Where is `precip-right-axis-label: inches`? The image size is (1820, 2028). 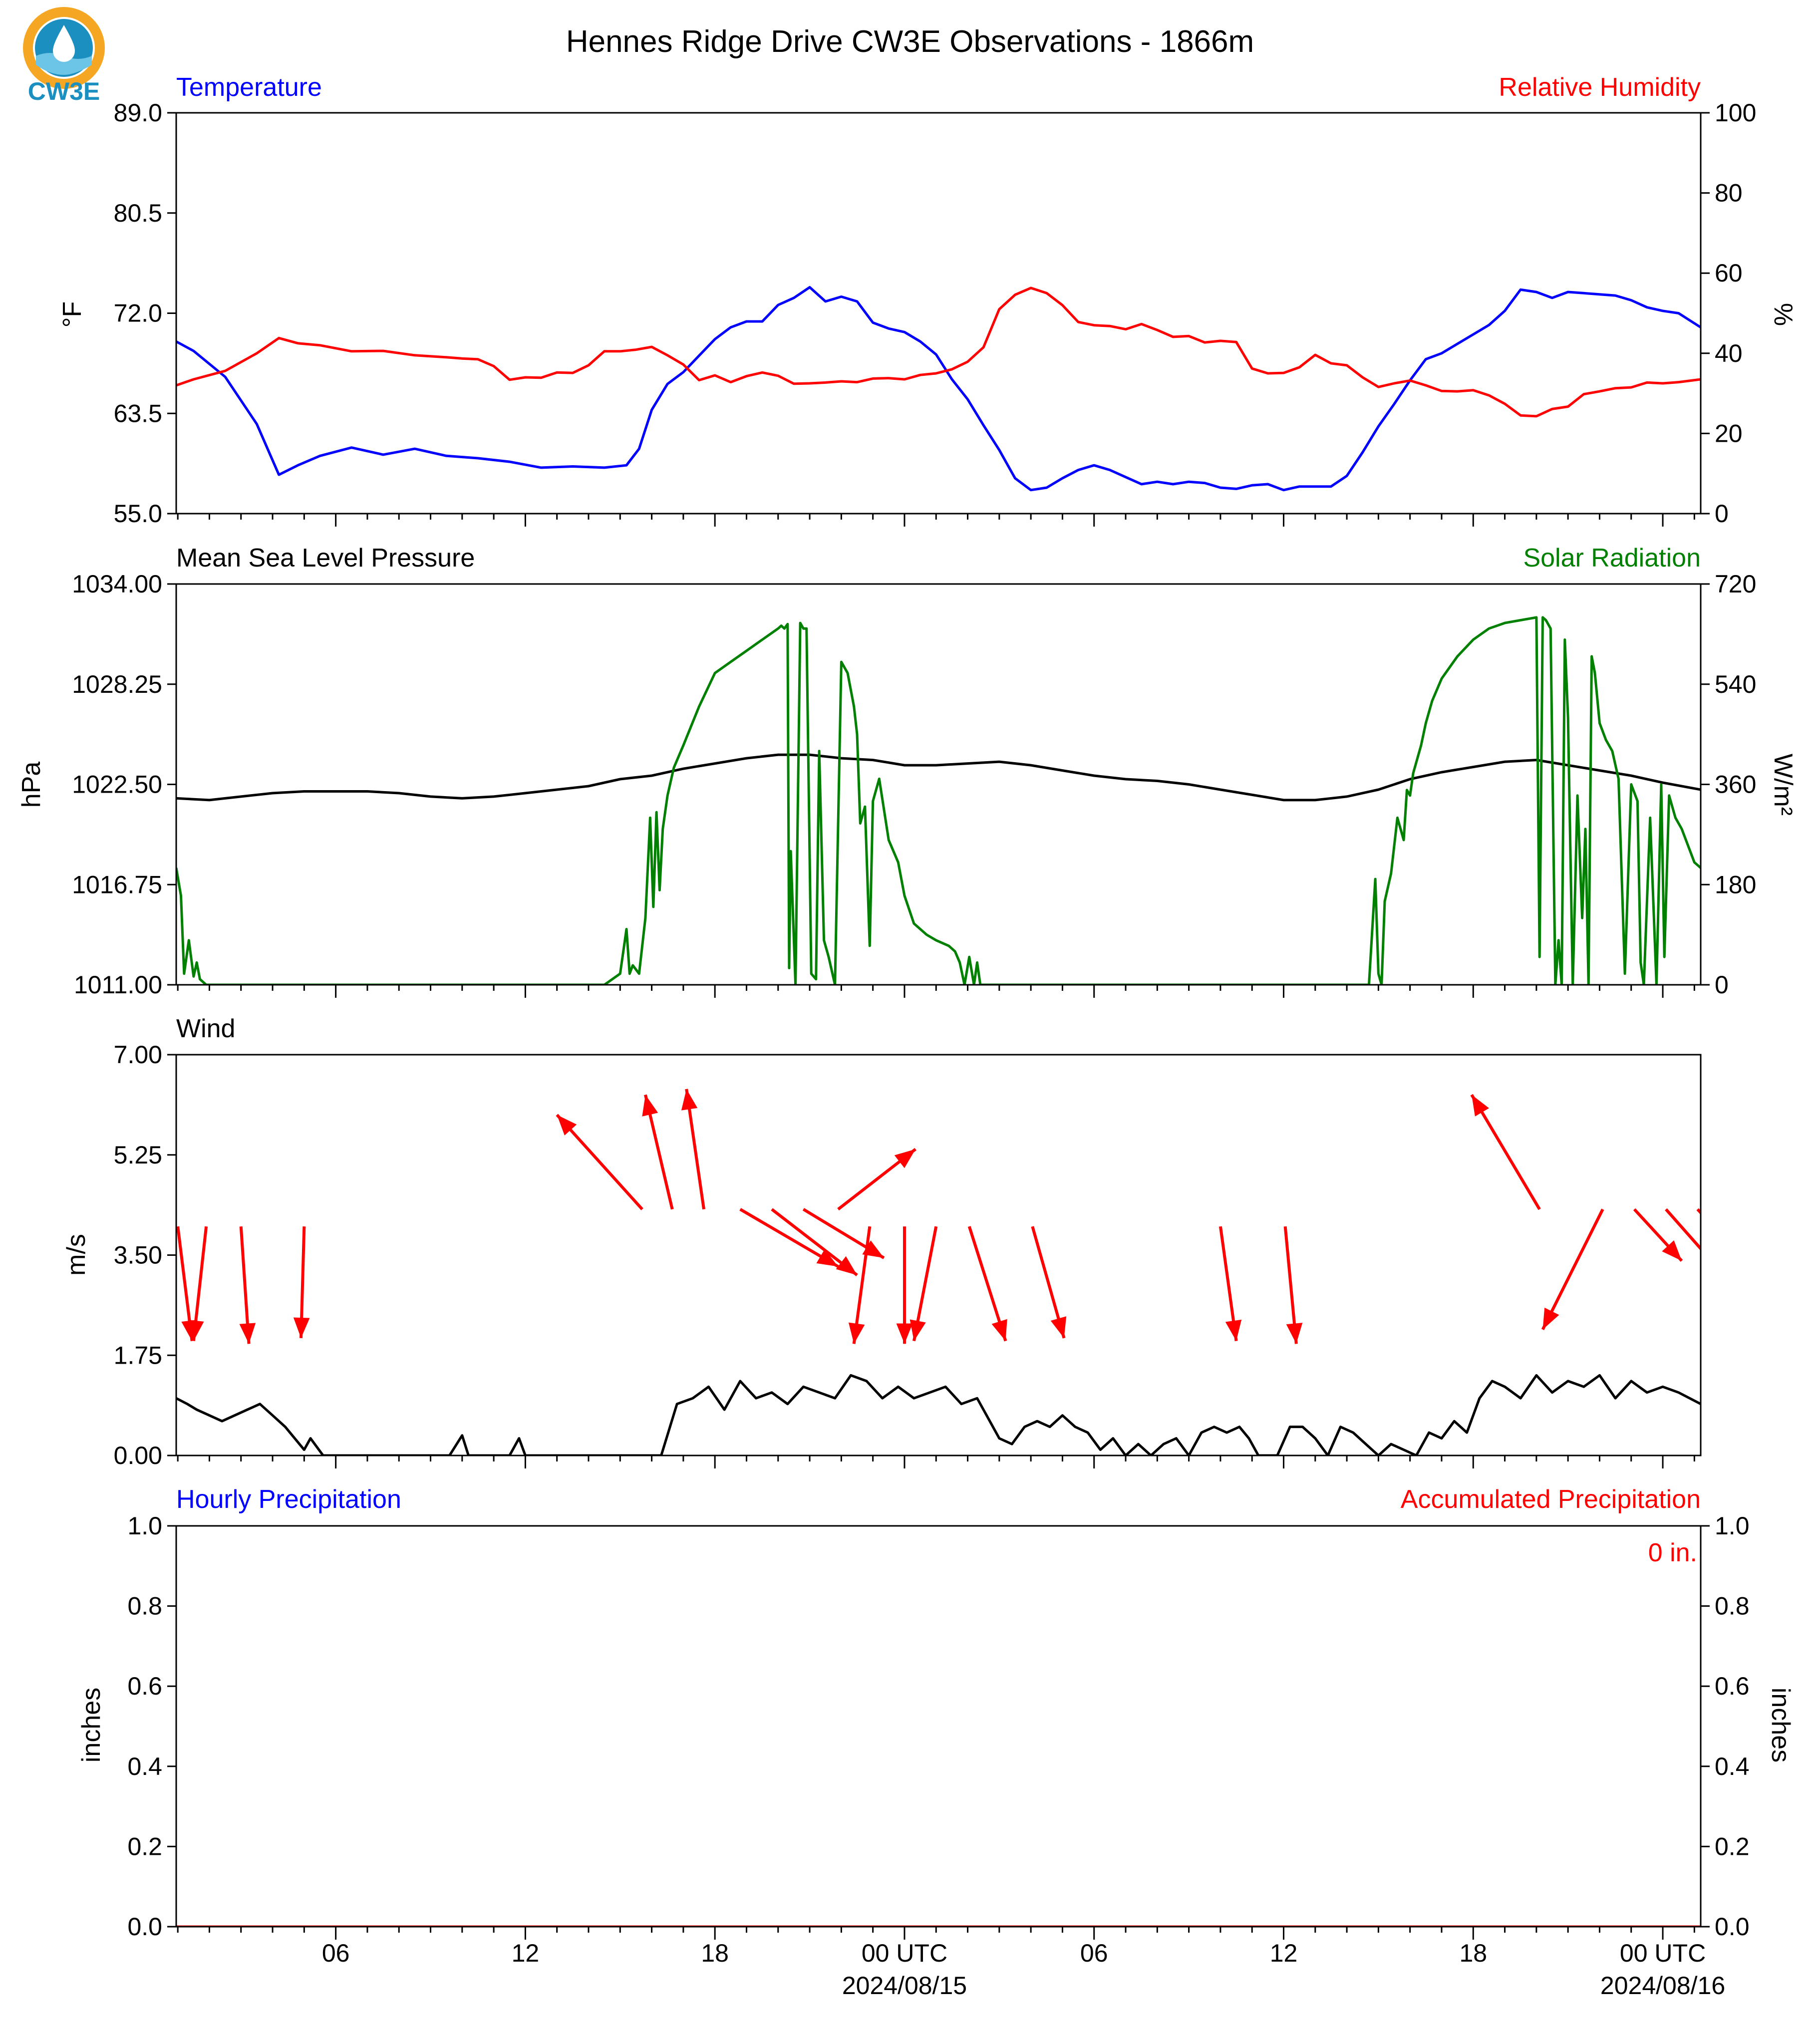
precip-right-axis-label: inches is located at coordinates (1780, 1725).